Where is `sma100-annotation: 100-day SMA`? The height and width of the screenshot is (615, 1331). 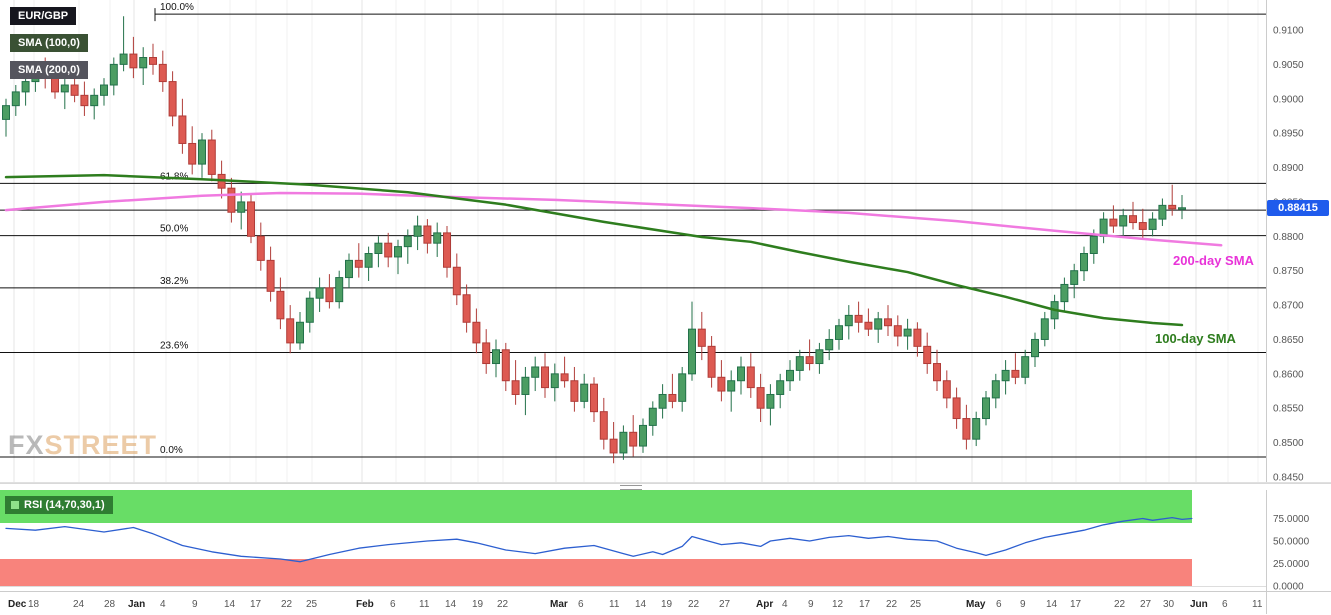 sma100-annotation: 100-day SMA is located at coordinates (1195, 338).